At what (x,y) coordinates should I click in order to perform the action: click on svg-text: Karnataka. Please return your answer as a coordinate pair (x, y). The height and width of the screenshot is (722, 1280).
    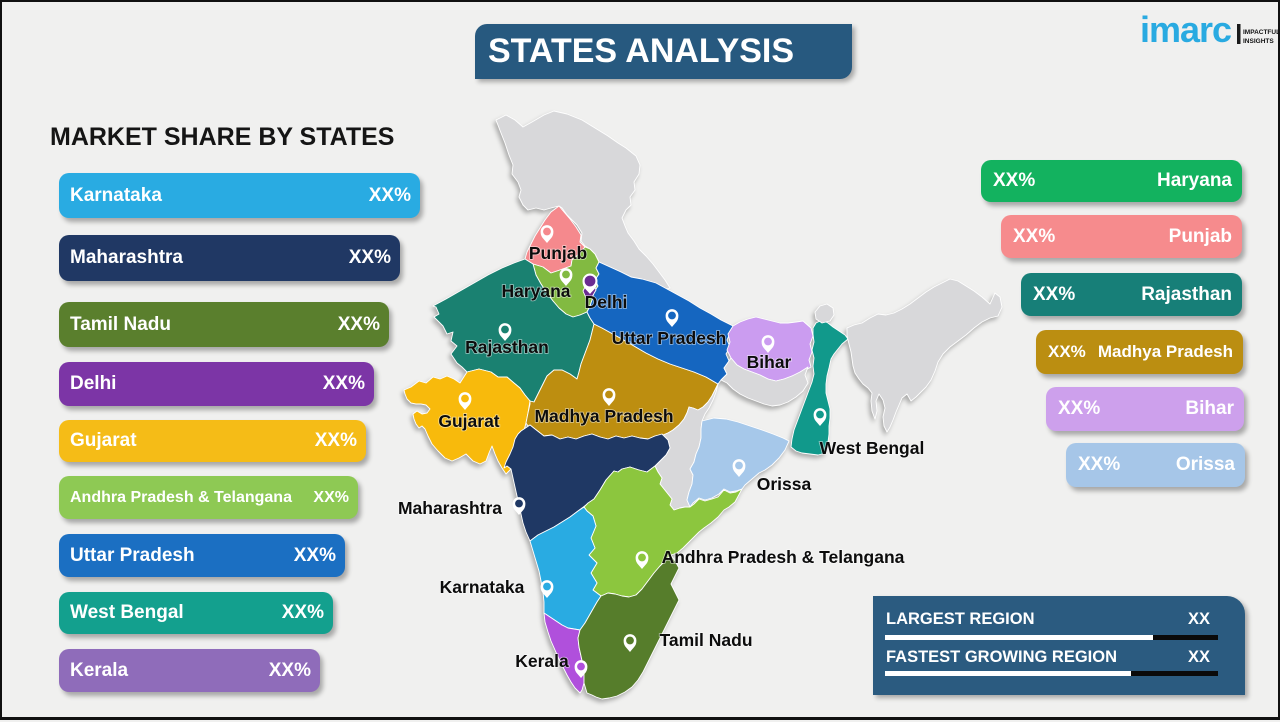
    Looking at the image, I should click on (482, 587).